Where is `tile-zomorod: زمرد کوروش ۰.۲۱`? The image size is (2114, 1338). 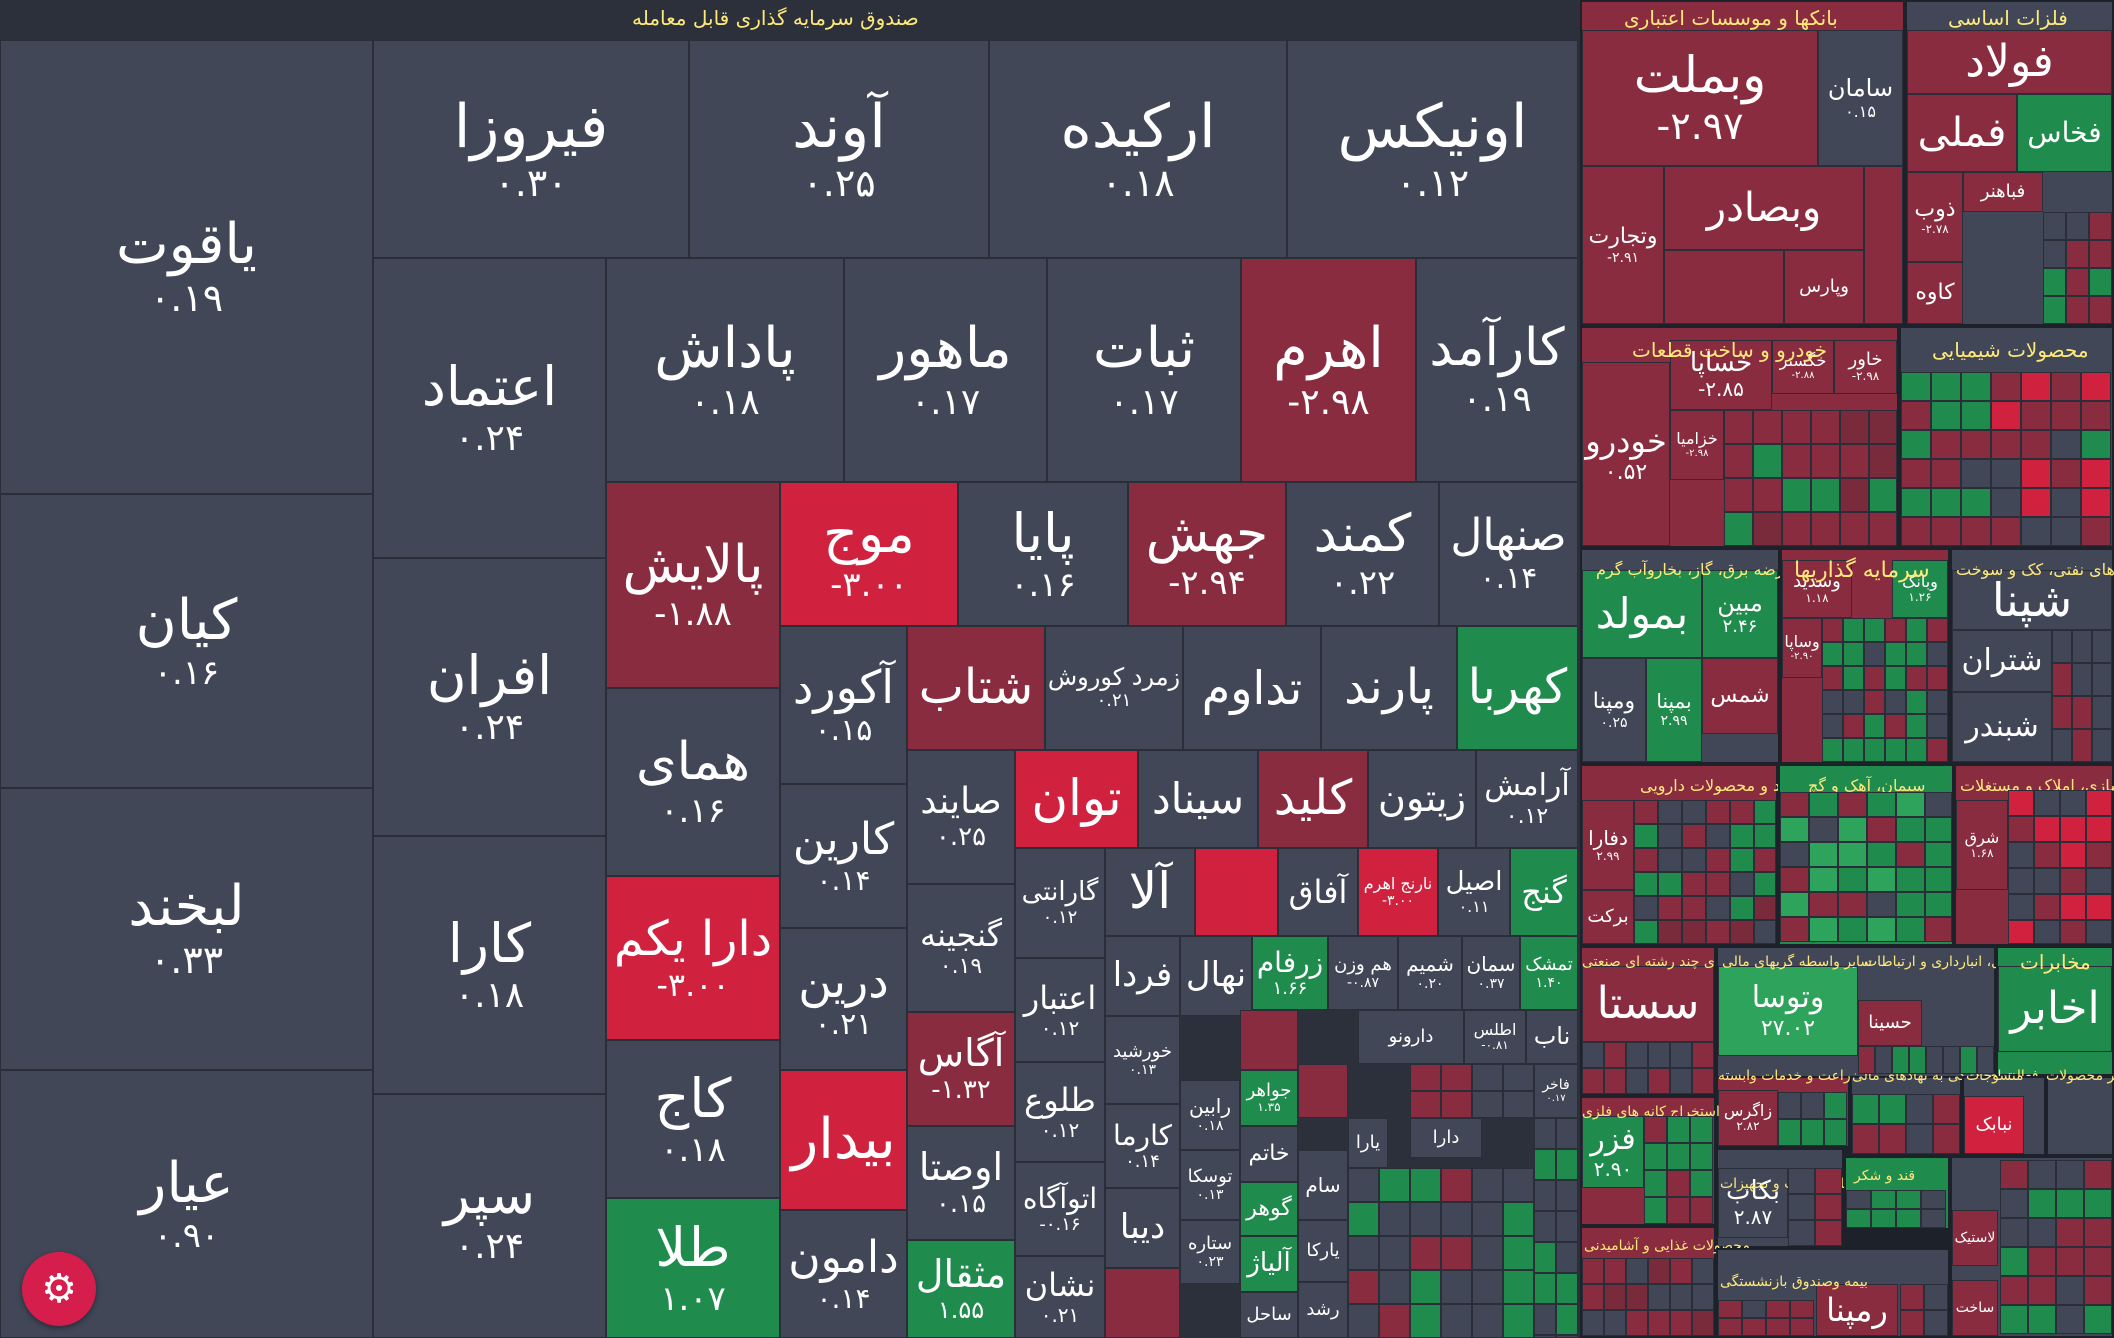
tile-zomorod: زمرد کوروش ۰.۲۱ is located at coordinates (1114, 688).